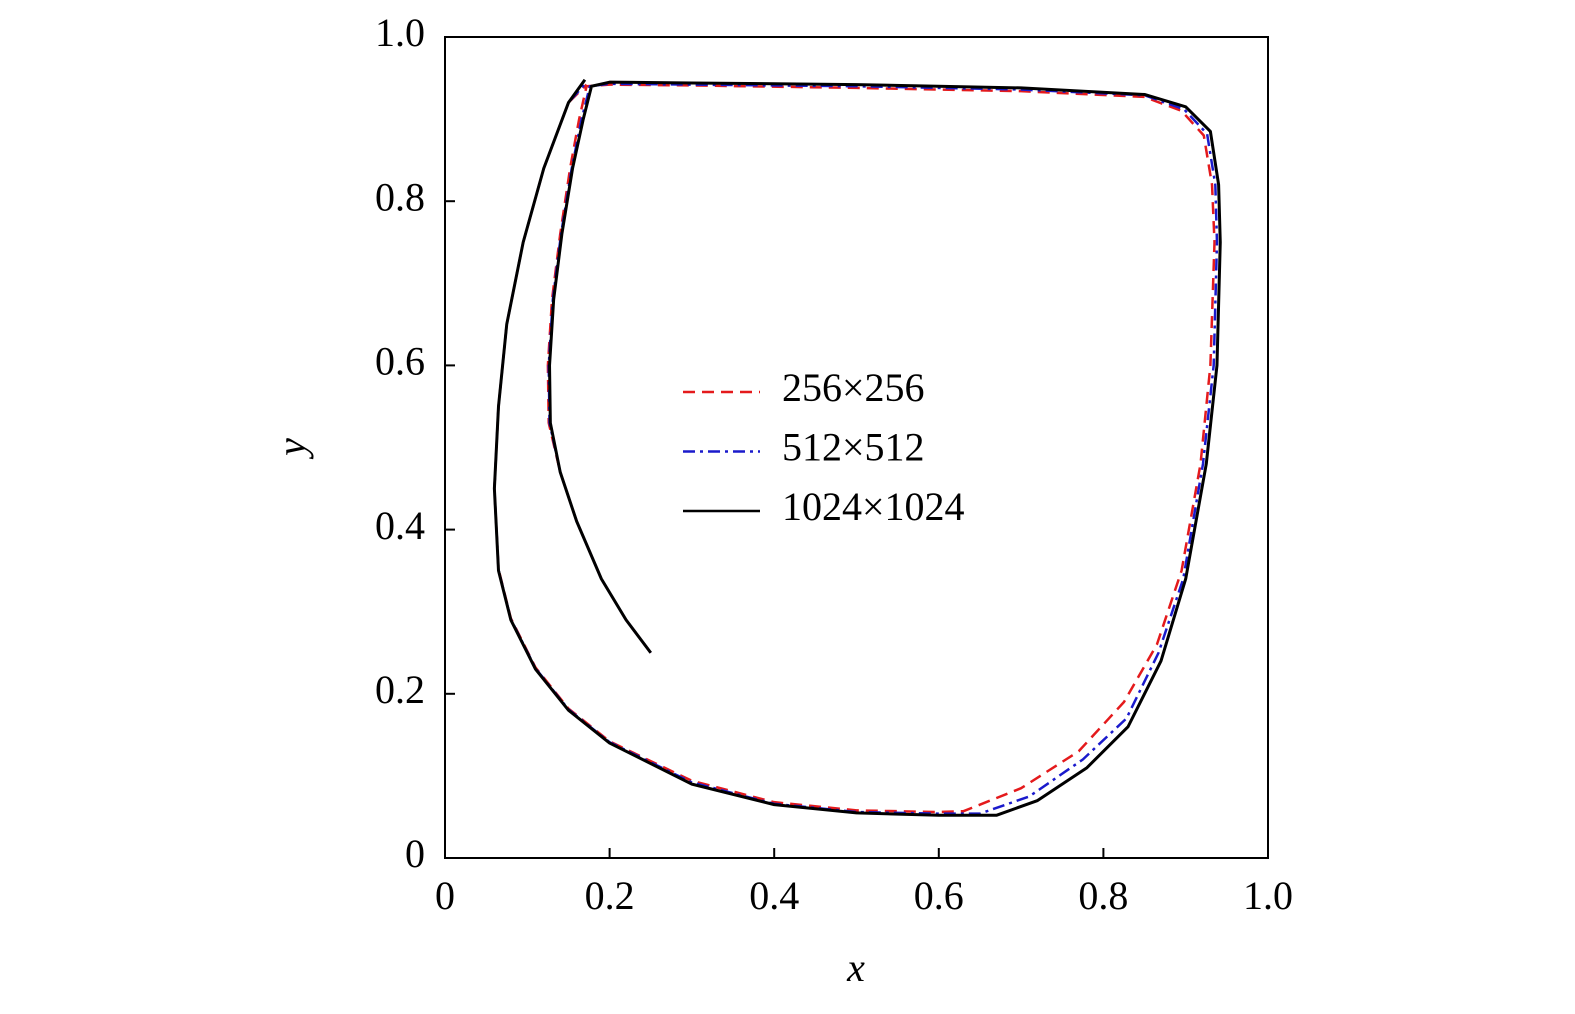  I want to click on y-axis-label: y, so click(291, 449).